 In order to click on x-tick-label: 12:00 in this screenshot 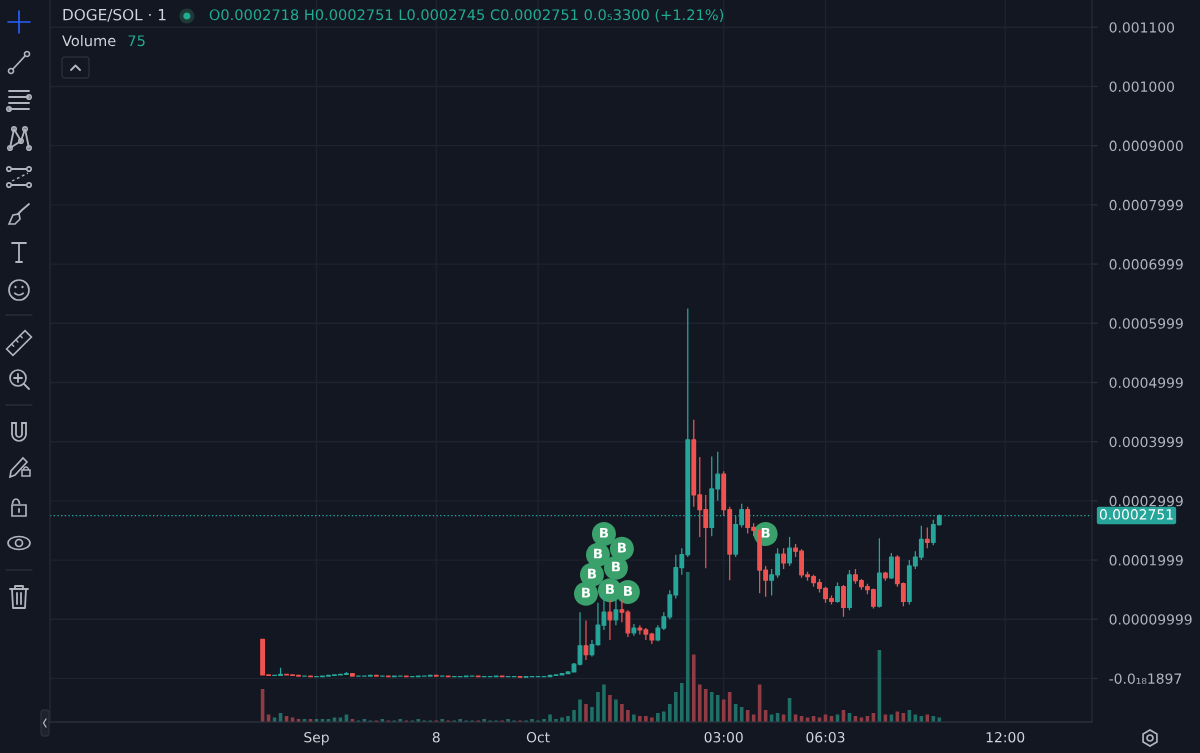, I will do `click(1005, 737)`.